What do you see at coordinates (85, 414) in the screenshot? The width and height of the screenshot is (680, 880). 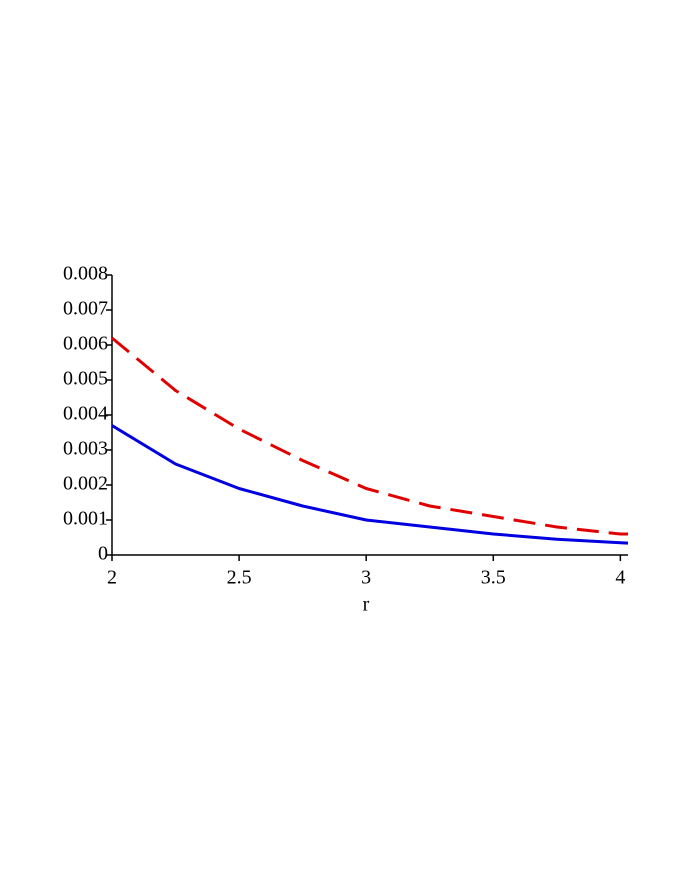 I see `y-tick-label: 0.004` at bounding box center [85, 414].